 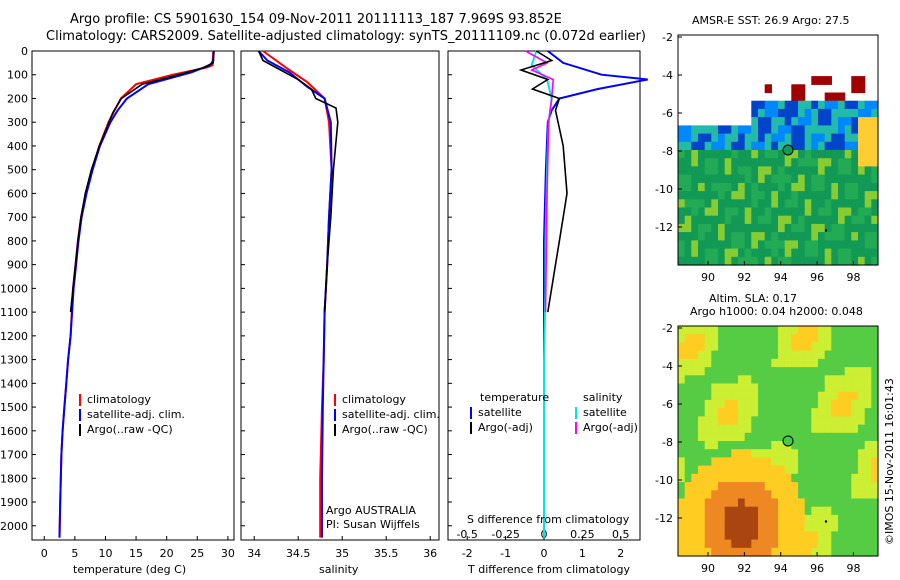 What do you see at coordinates (142, 181) in the screenshot?
I see `series-argo` at bounding box center [142, 181].